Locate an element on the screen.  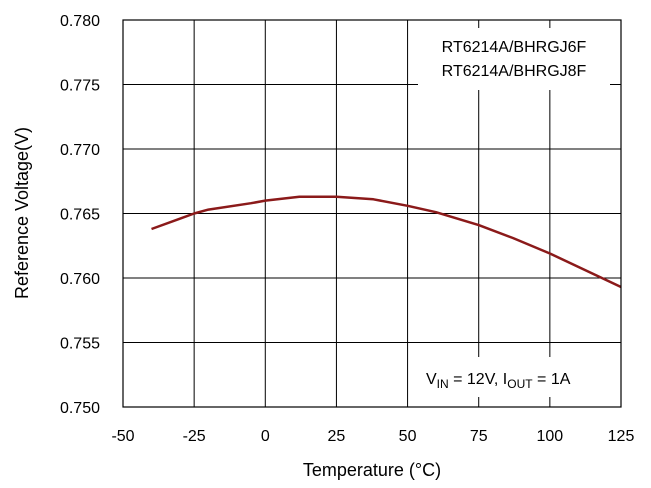
y-tick-label: 0.760 is located at coordinates (80, 279).